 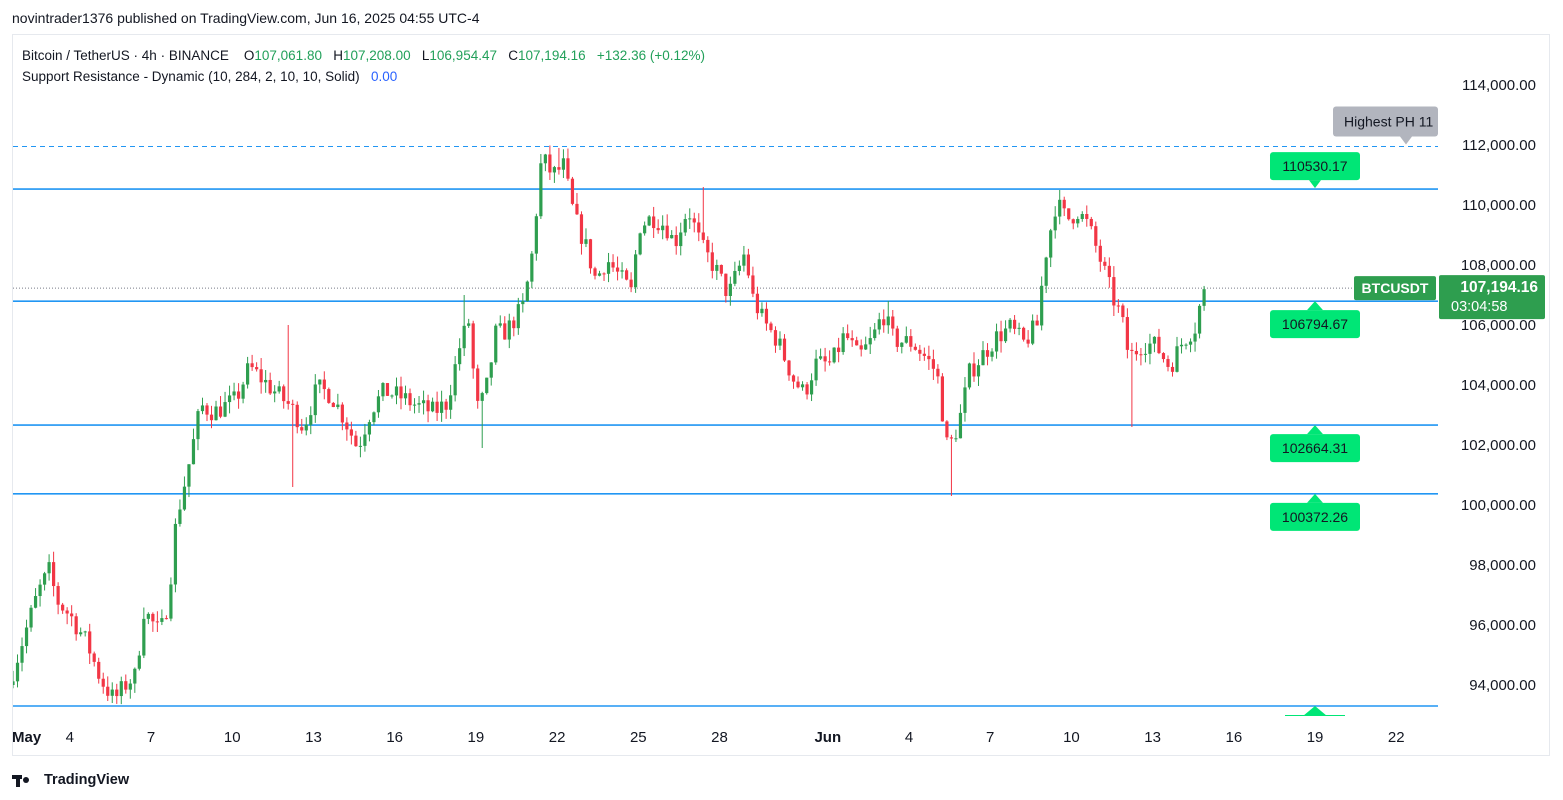 What do you see at coordinates (1449, 297) in the screenshot?
I see `price-badge: BTCUSDT 107,194.16 03:04:58` at bounding box center [1449, 297].